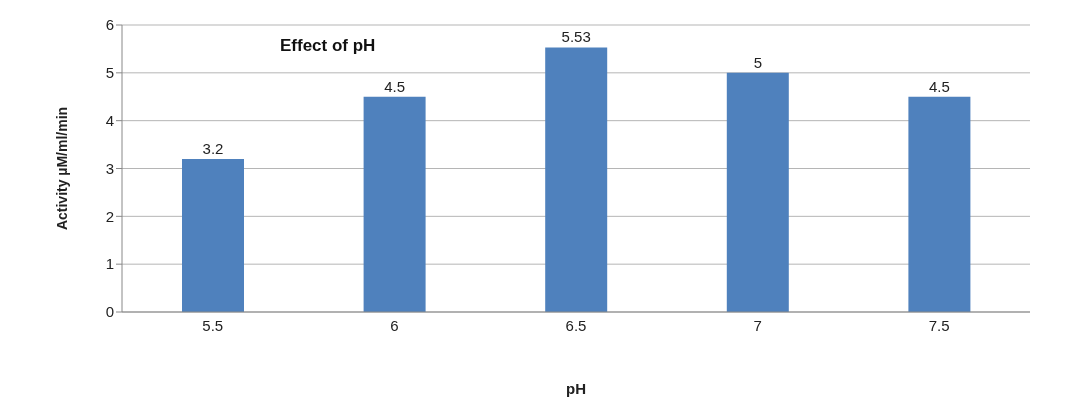 The height and width of the screenshot is (414, 1076). I want to click on text: Effect of pH, so click(328, 46).